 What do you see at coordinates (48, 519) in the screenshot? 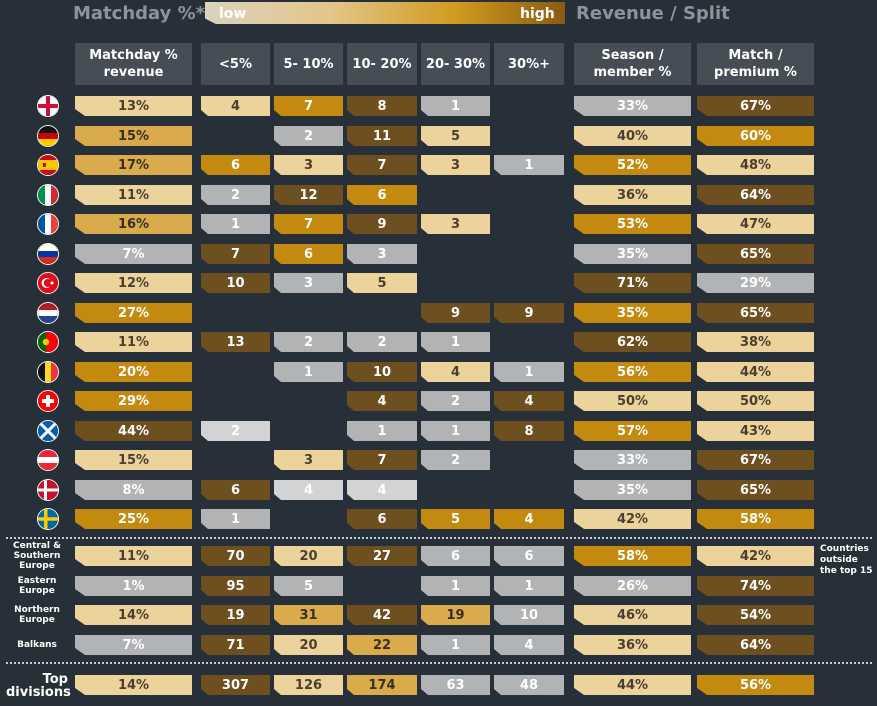
I see `sweden-flag-icon` at bounding box center [48, 519].